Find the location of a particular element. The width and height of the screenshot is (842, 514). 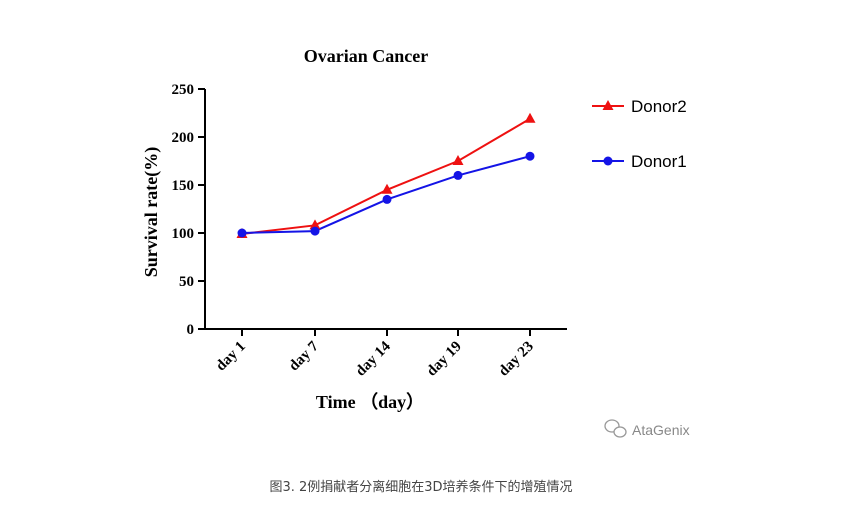

x-ticks: day 1 day 7 day 14 day 19 day 23 is located at coordinates (375, 354).